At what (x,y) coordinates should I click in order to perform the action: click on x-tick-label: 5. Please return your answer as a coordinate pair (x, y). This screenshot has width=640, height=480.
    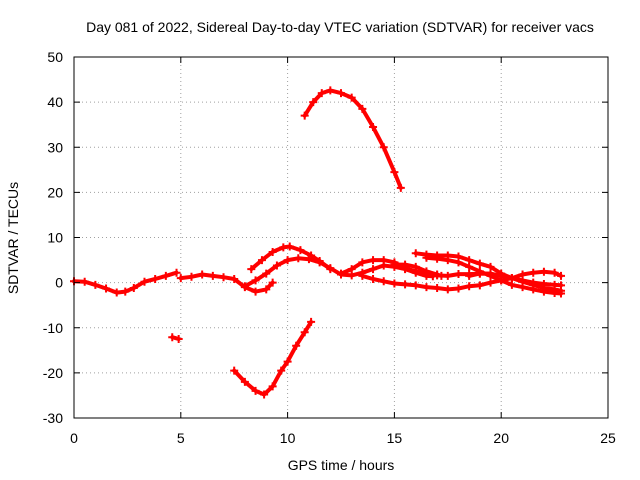
    Looking at the image, I should click on (181, 438).